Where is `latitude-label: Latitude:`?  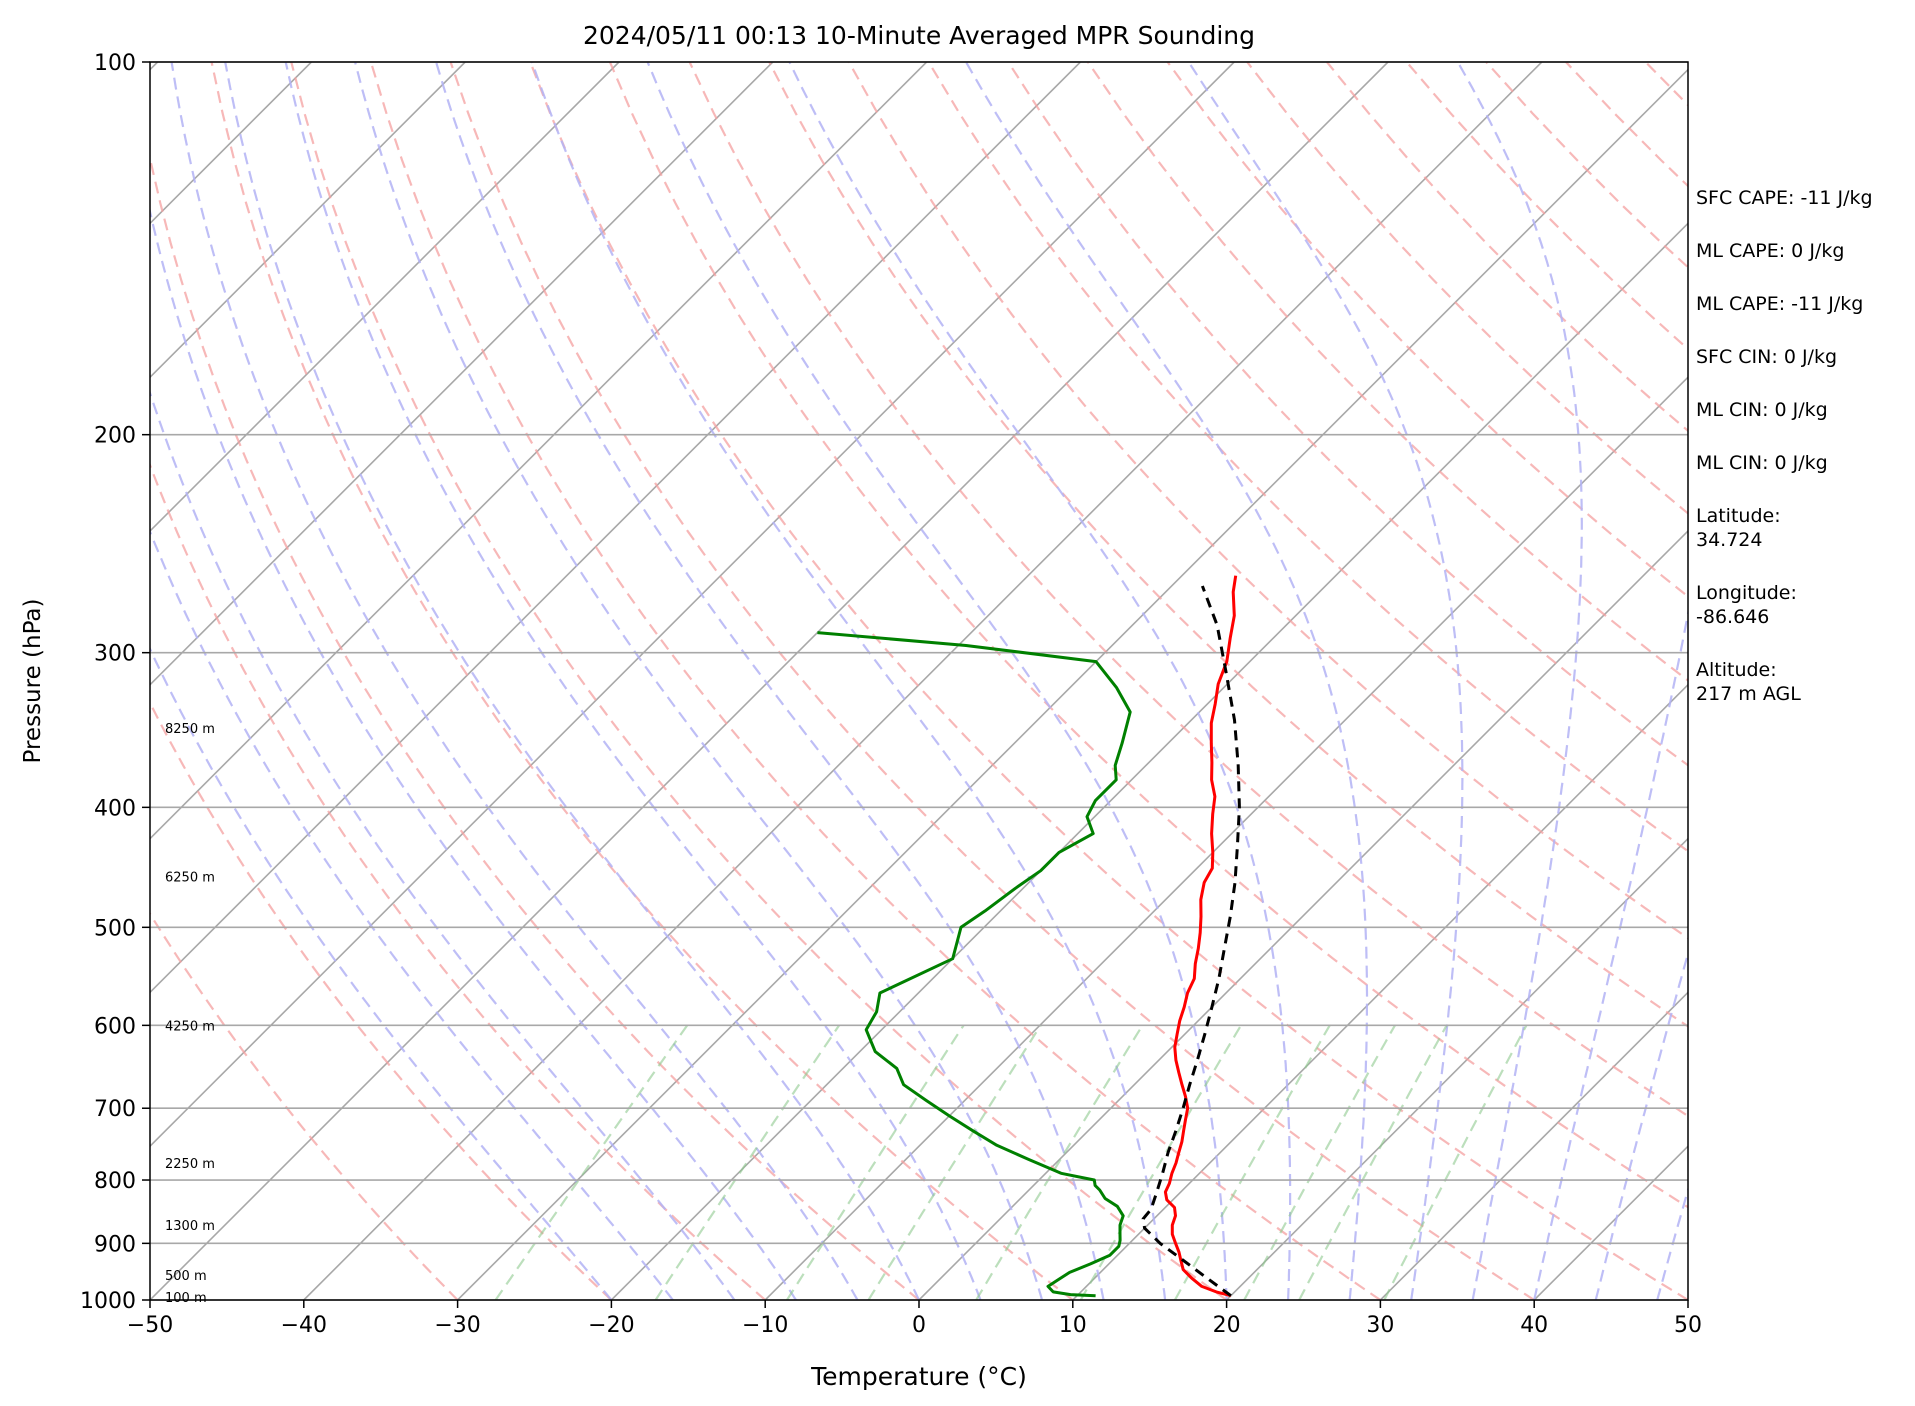
latitude-label: Latitude: is located at coordinates (1738, 516).